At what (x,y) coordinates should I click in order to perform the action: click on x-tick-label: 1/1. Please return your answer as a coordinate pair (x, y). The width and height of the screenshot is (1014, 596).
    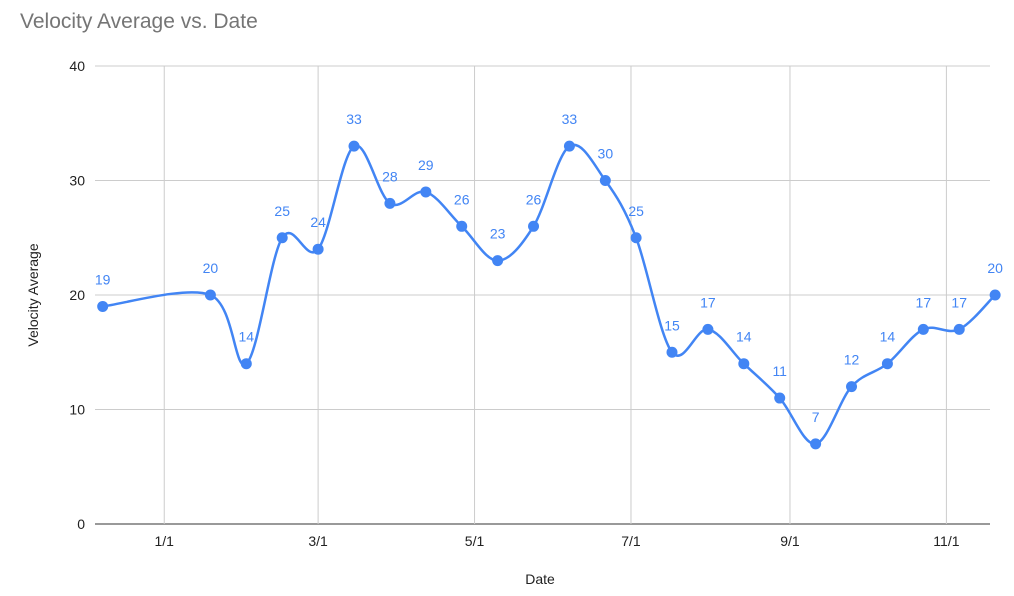
    Looking at the image, I should click on (165, 541).